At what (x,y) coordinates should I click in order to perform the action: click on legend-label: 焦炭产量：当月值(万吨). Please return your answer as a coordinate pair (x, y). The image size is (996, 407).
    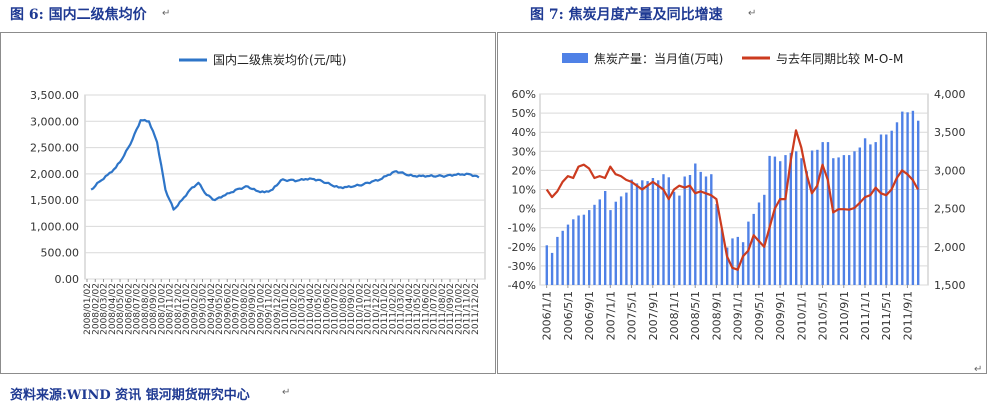
    Looking at the image, I should click on (658, 58).